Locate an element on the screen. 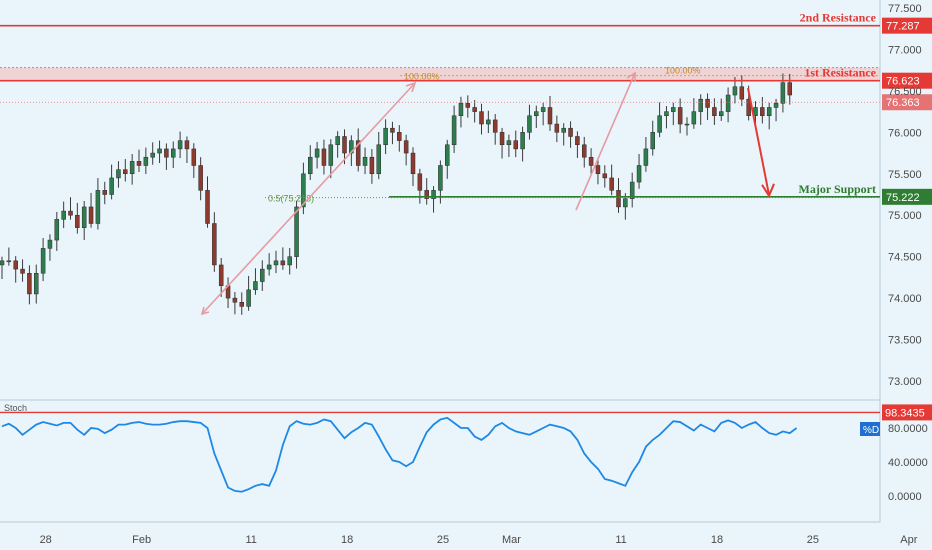 This screenshot has height=550, width=932. level-label: 2nd Resistance is located at coordinates (838, 18).